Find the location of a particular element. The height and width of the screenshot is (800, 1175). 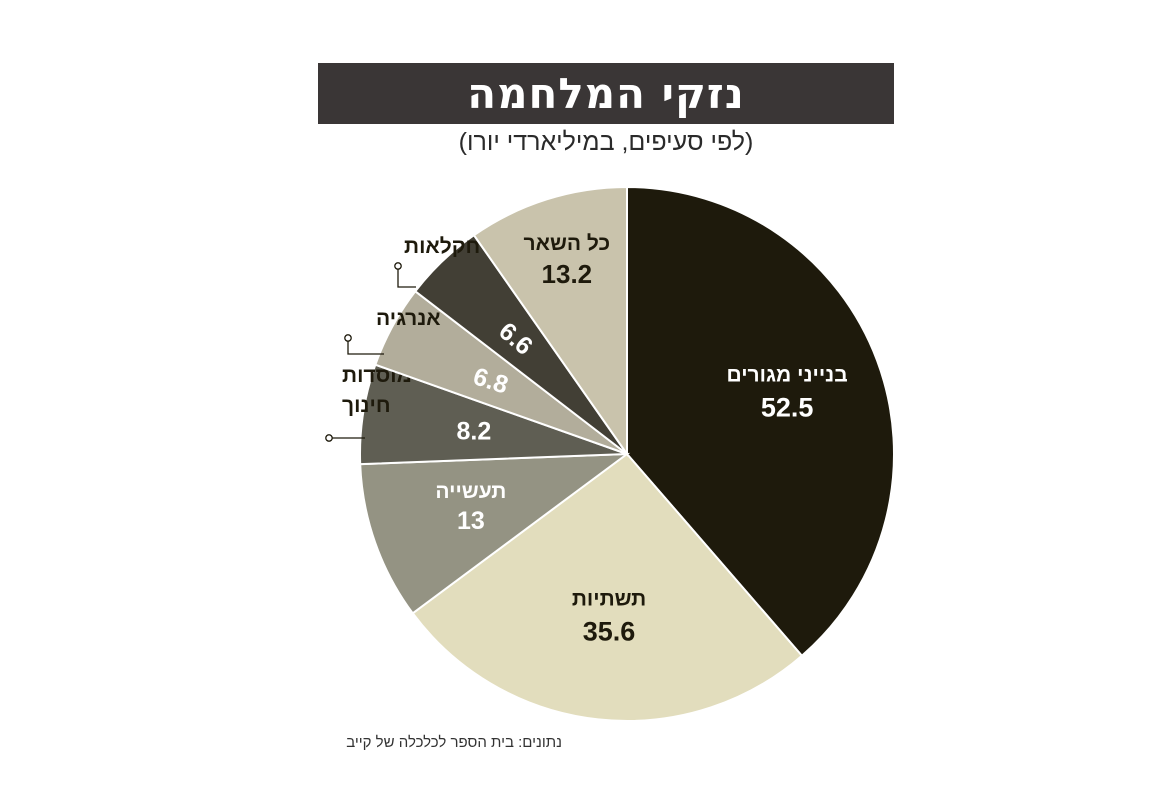

slice-value-education: 8.2 is located at coordinates (474, 432).